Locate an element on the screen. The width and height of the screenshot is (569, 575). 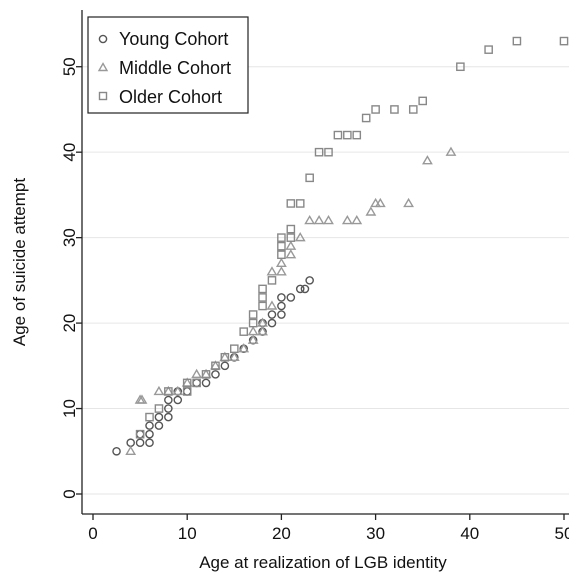
x-tick-label: 40 is located at coordinates (469, 533).